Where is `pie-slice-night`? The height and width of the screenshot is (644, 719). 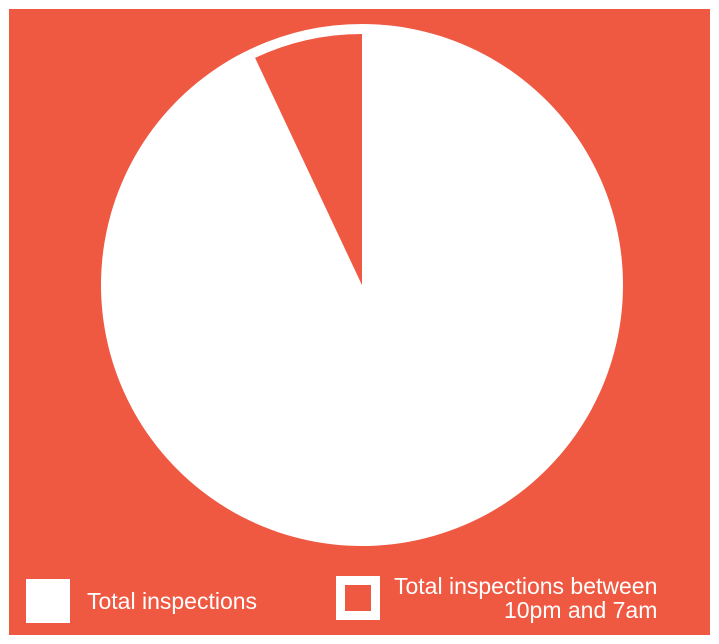
pie-slice-night is located at coordinates (308, 159).